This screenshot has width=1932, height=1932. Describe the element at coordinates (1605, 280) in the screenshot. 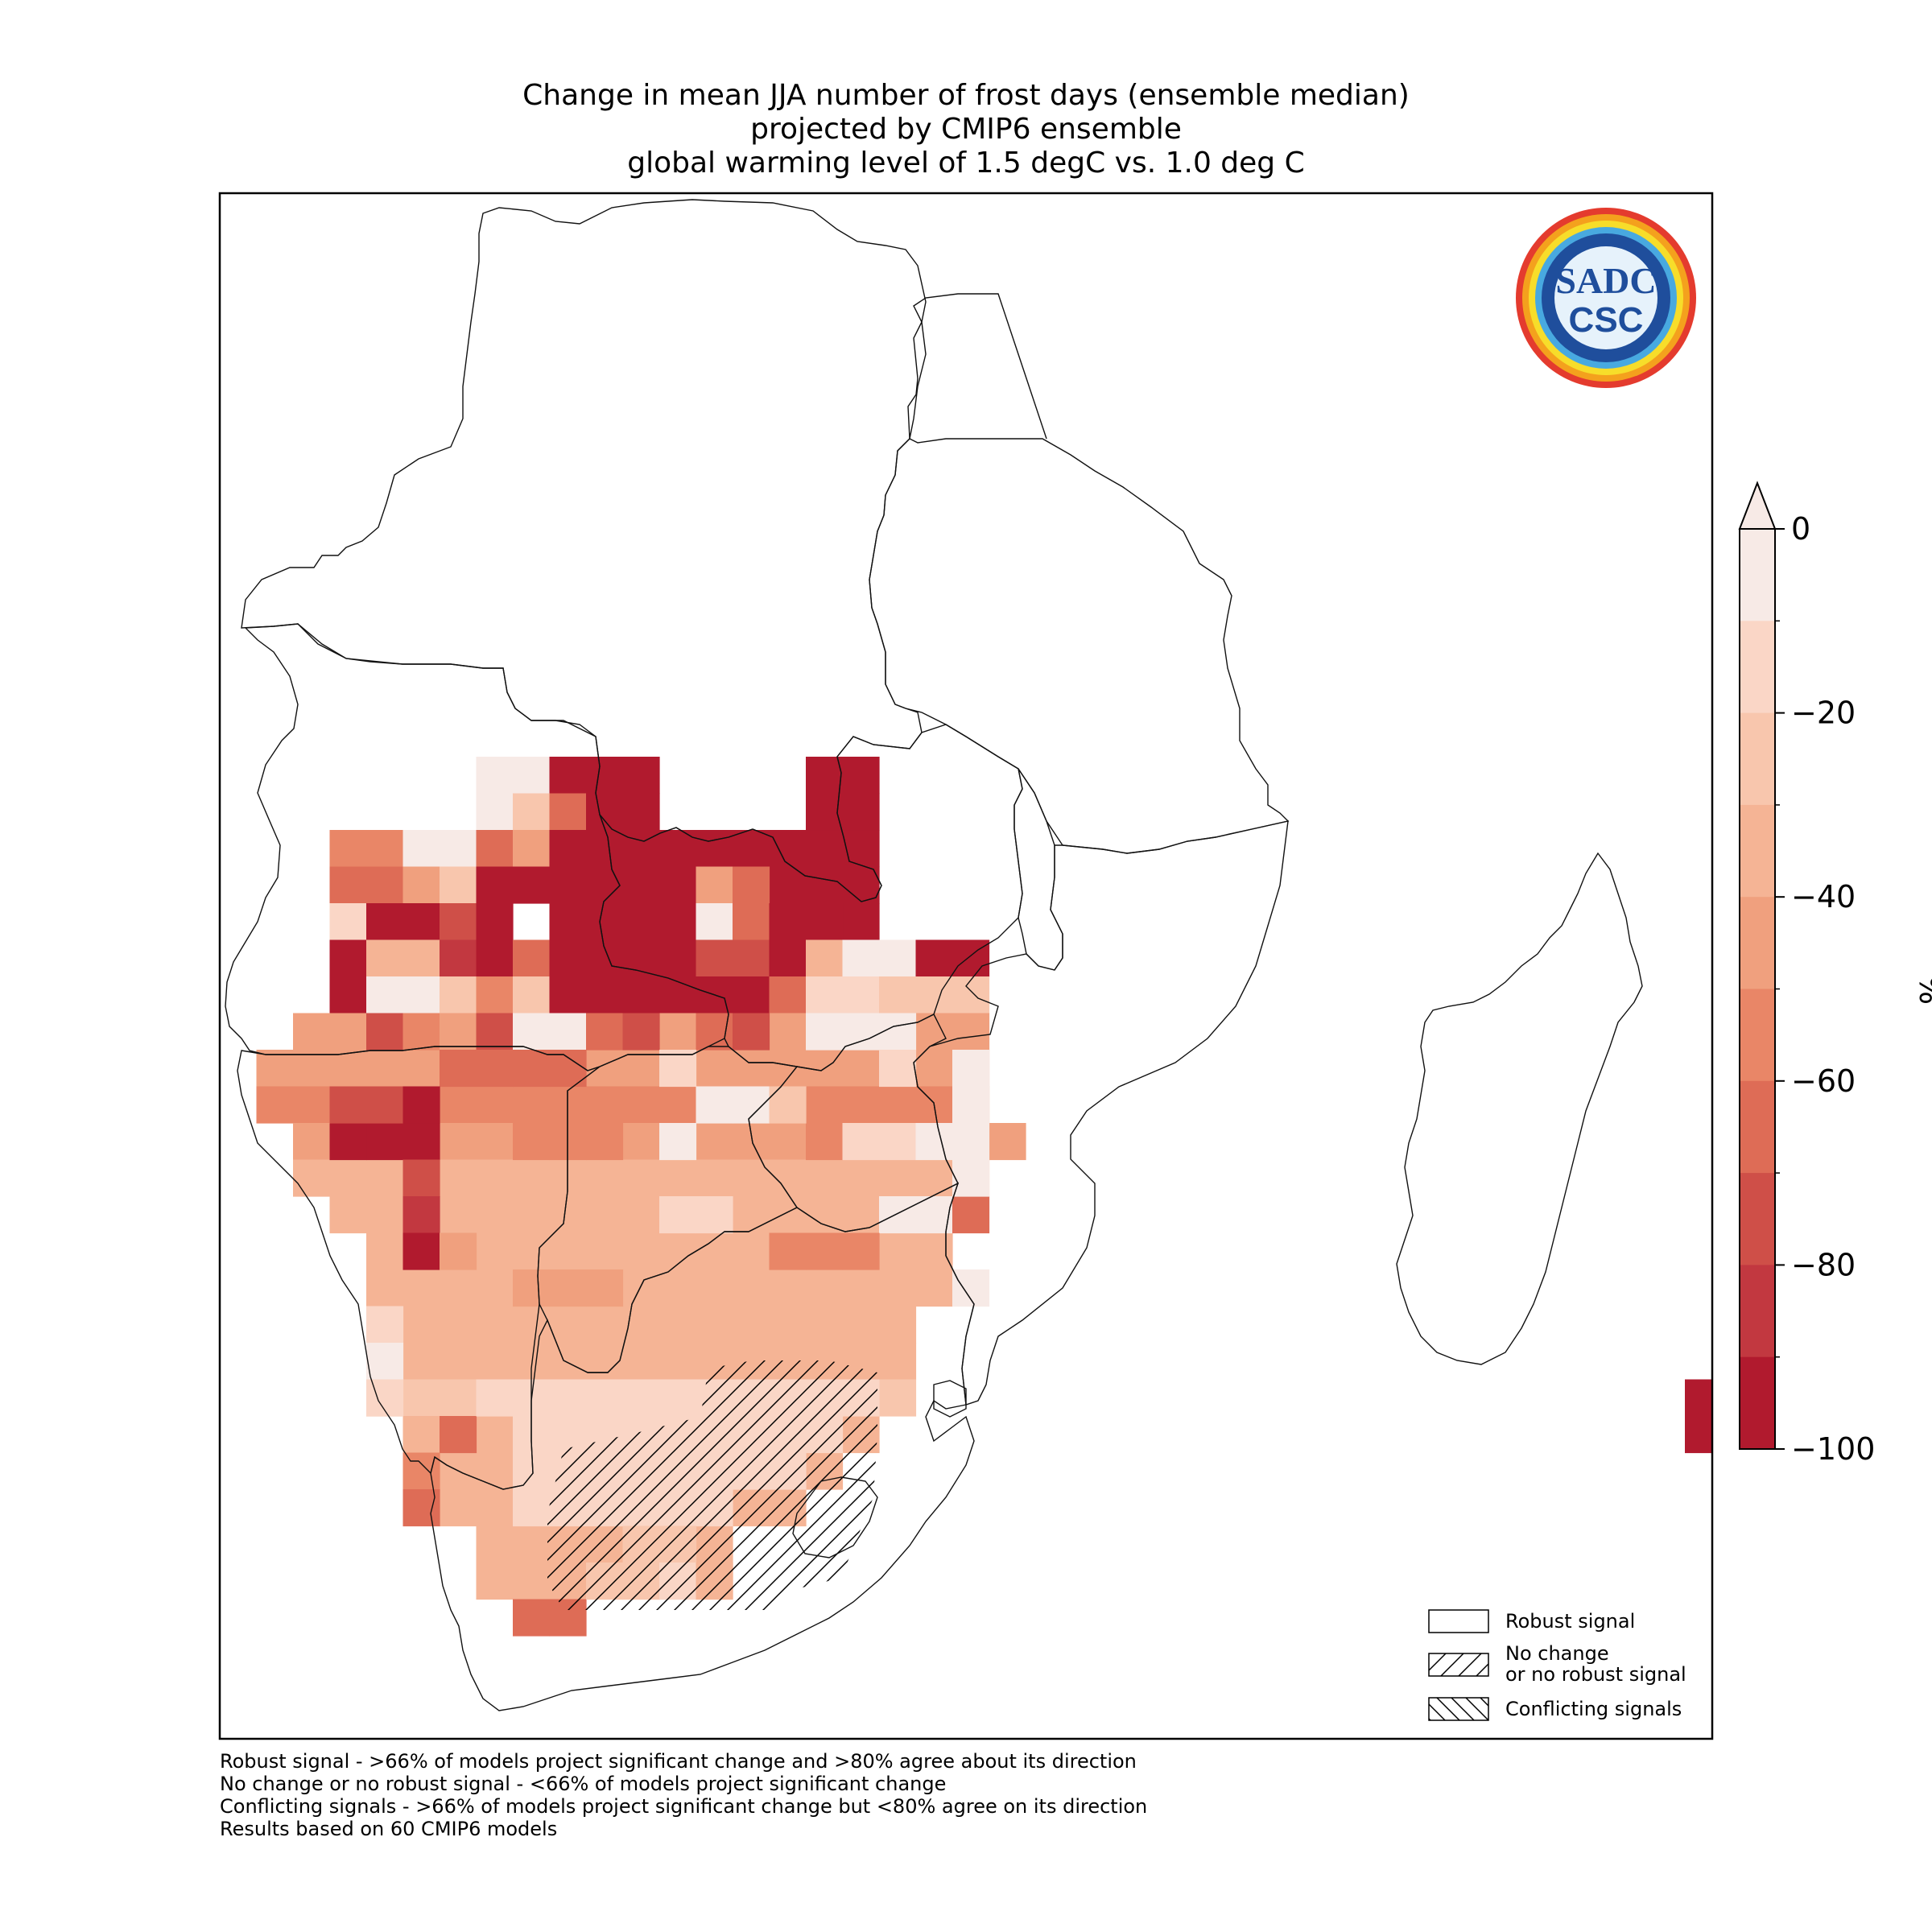

I see `logo-mark-top: SADC` at that location.